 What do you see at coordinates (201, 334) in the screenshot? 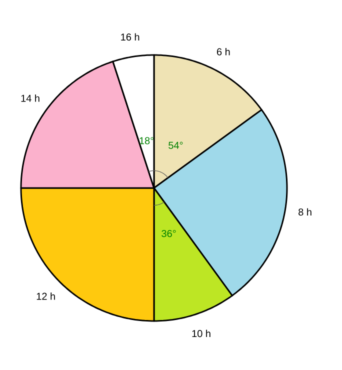
I see `slice-label: 10 h` at bounding box center [201, 334].